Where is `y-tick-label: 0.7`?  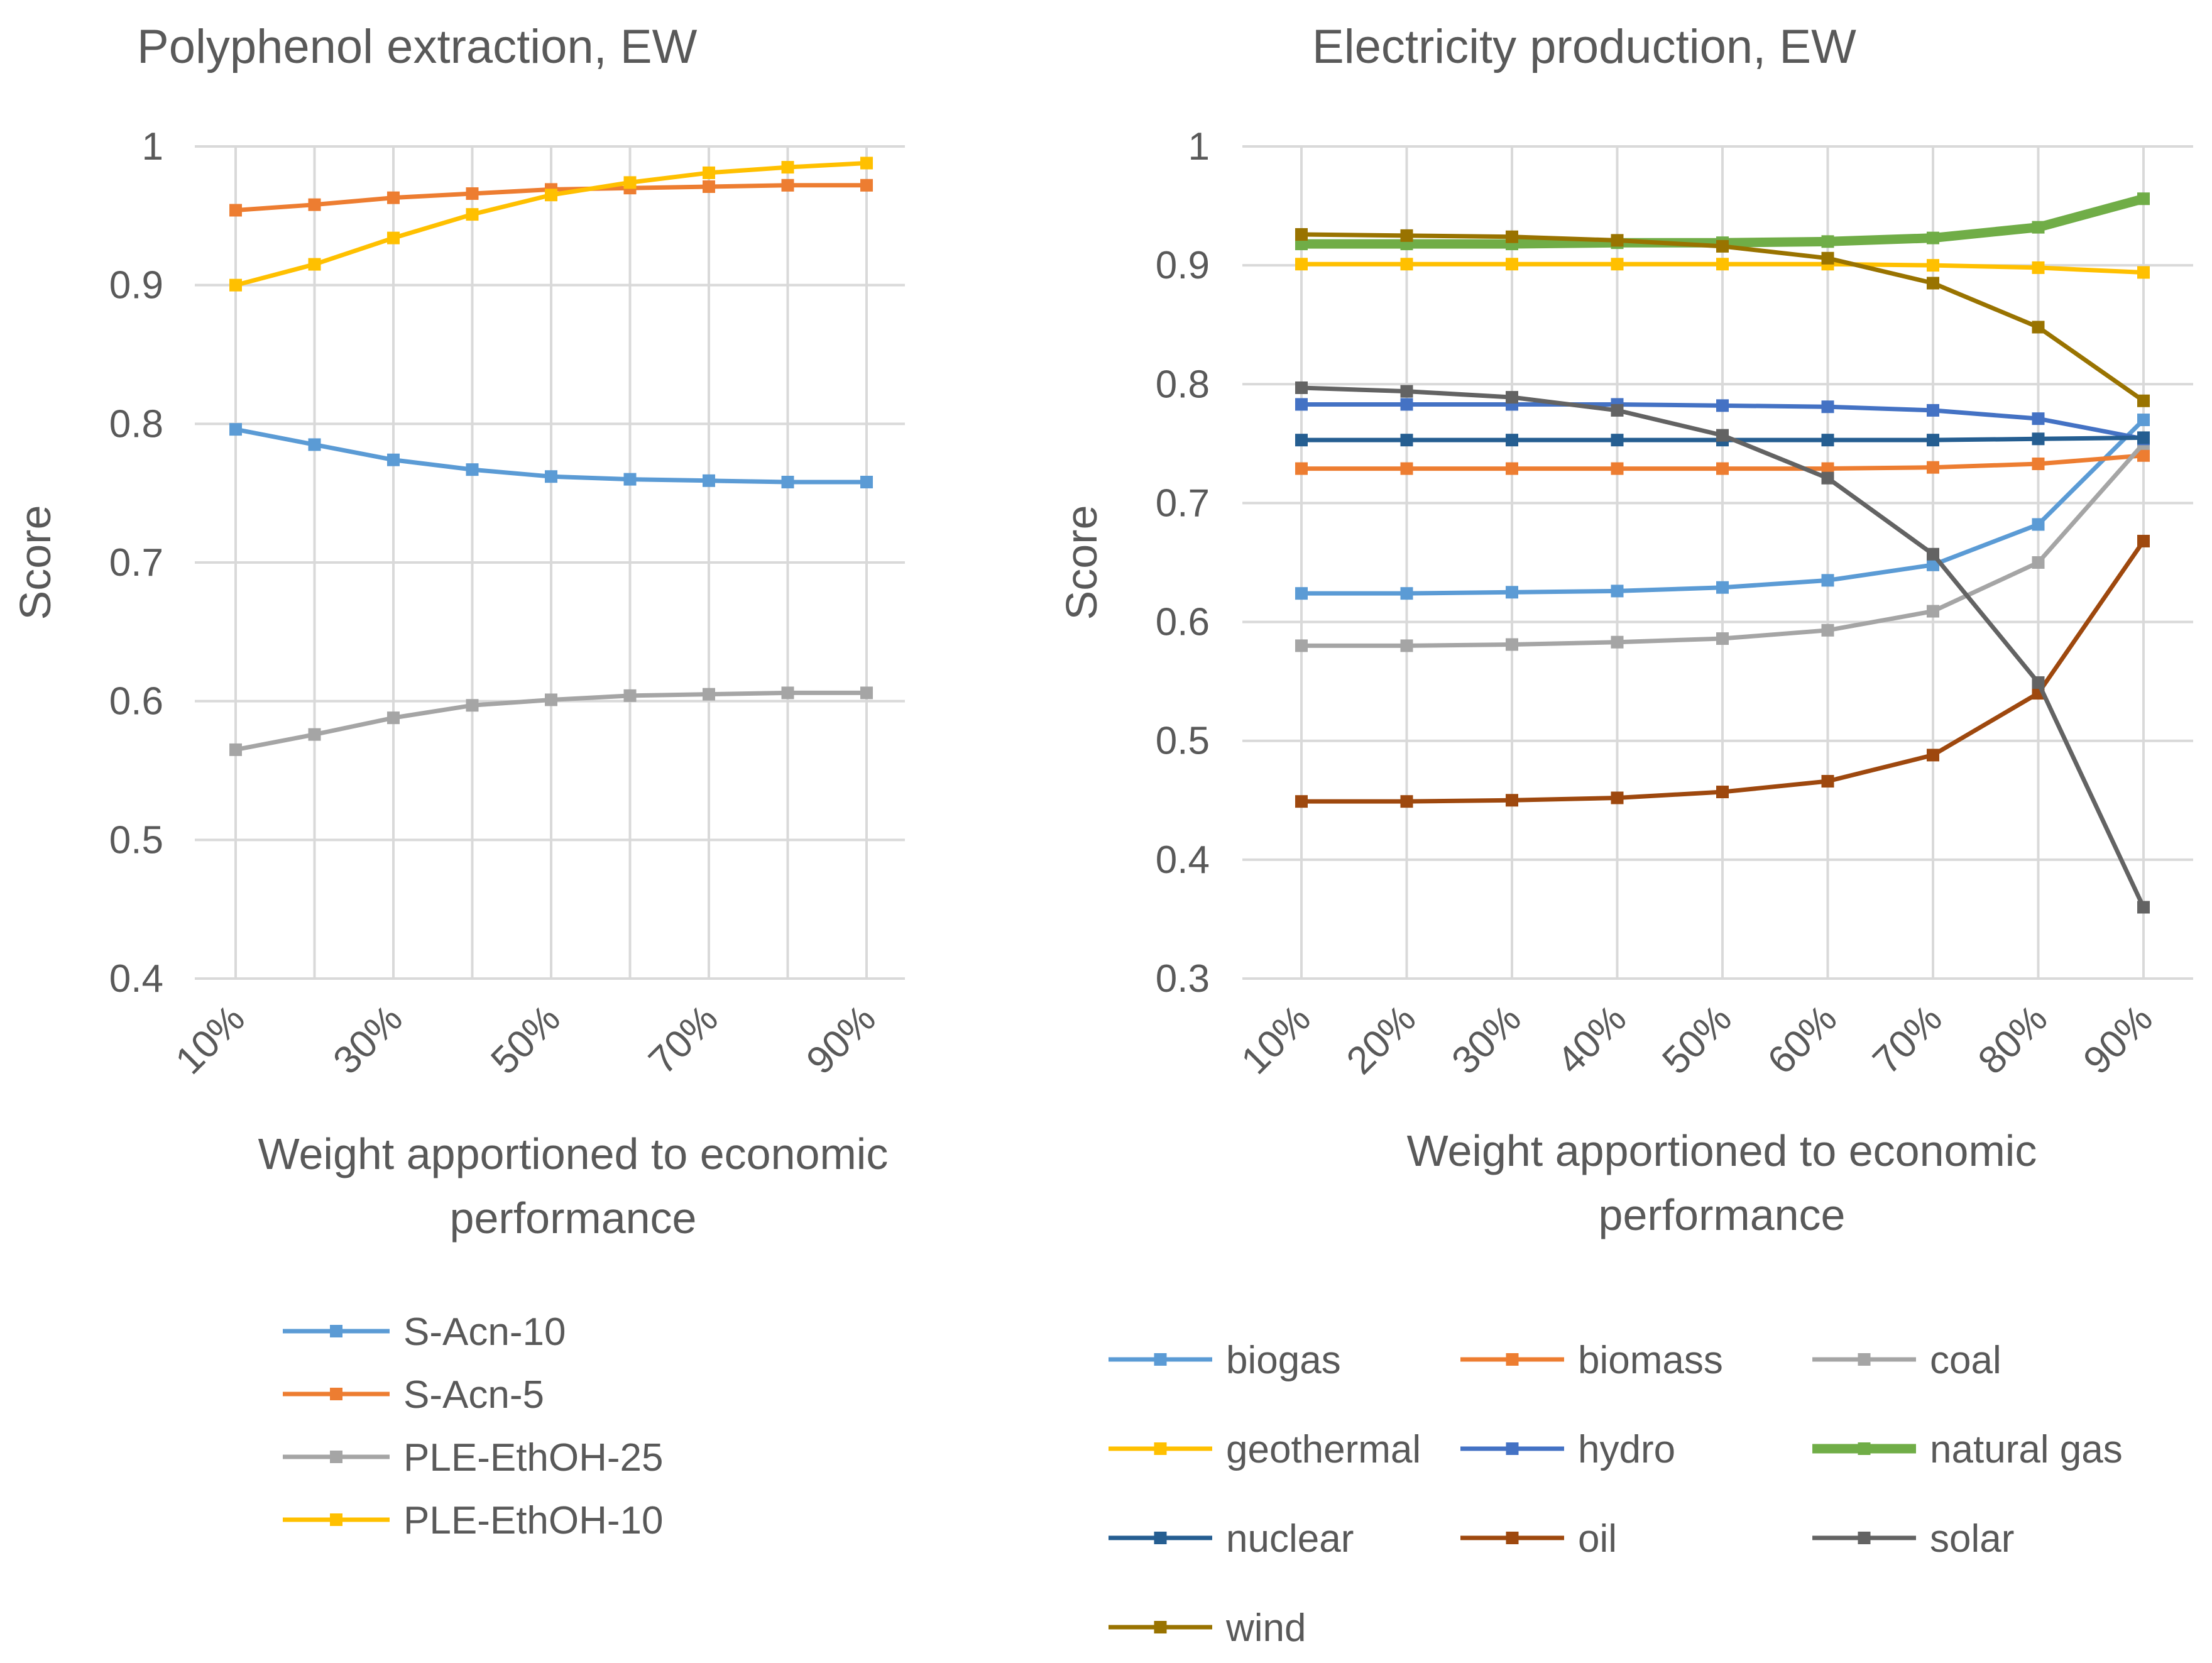
y-tick-label: 0.7 is located at coordinates (136, 563).